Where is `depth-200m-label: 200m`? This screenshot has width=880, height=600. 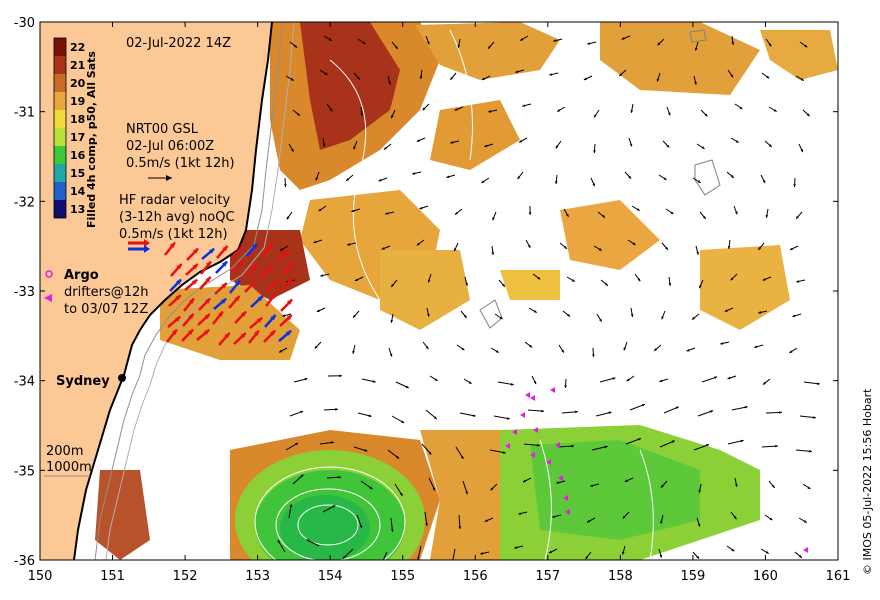
depth-200m-label: 200m is located at coordinates (64, 451).